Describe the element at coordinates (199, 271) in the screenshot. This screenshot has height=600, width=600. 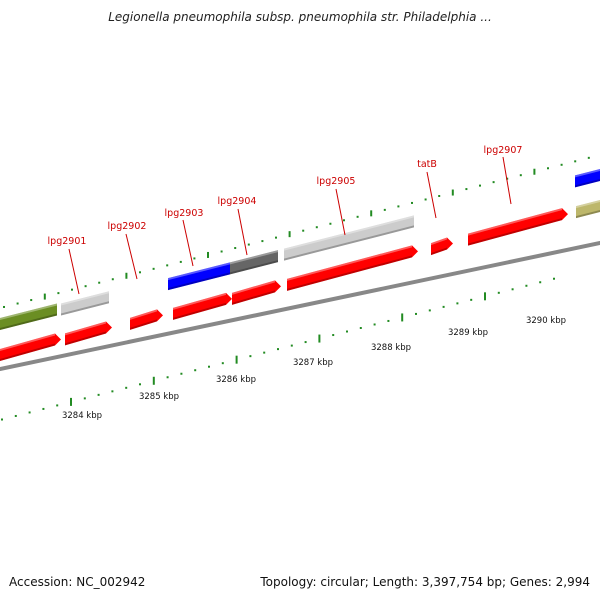
I see `feature-blue-1-highlight` at that location.